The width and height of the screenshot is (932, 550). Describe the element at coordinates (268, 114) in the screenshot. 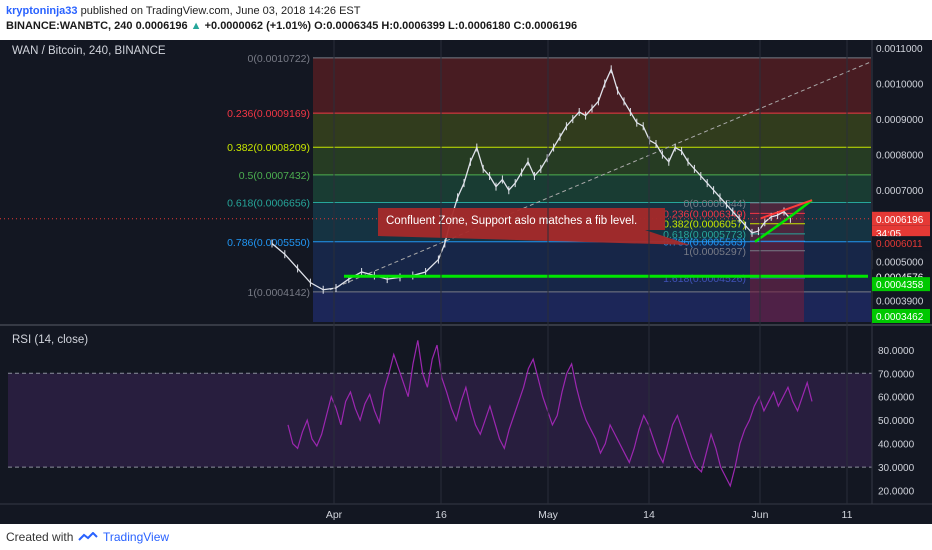

I see `fib-level-label: 0.236(0.0009169)` at that location.